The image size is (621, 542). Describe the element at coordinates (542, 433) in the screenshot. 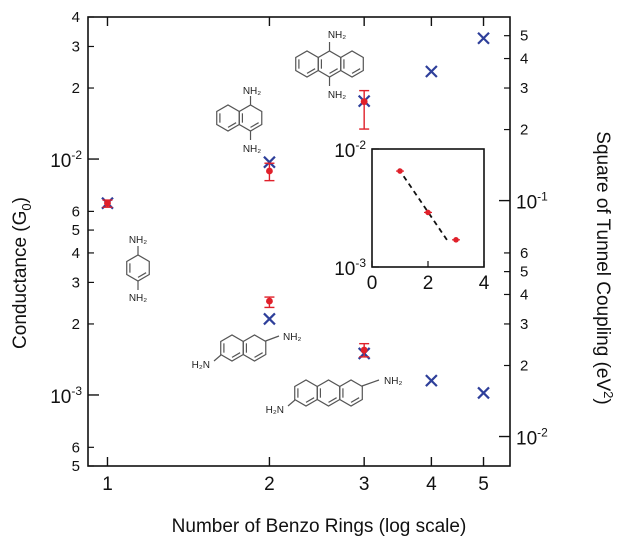

I see `y-right-major-label-exp: -2` at that location.